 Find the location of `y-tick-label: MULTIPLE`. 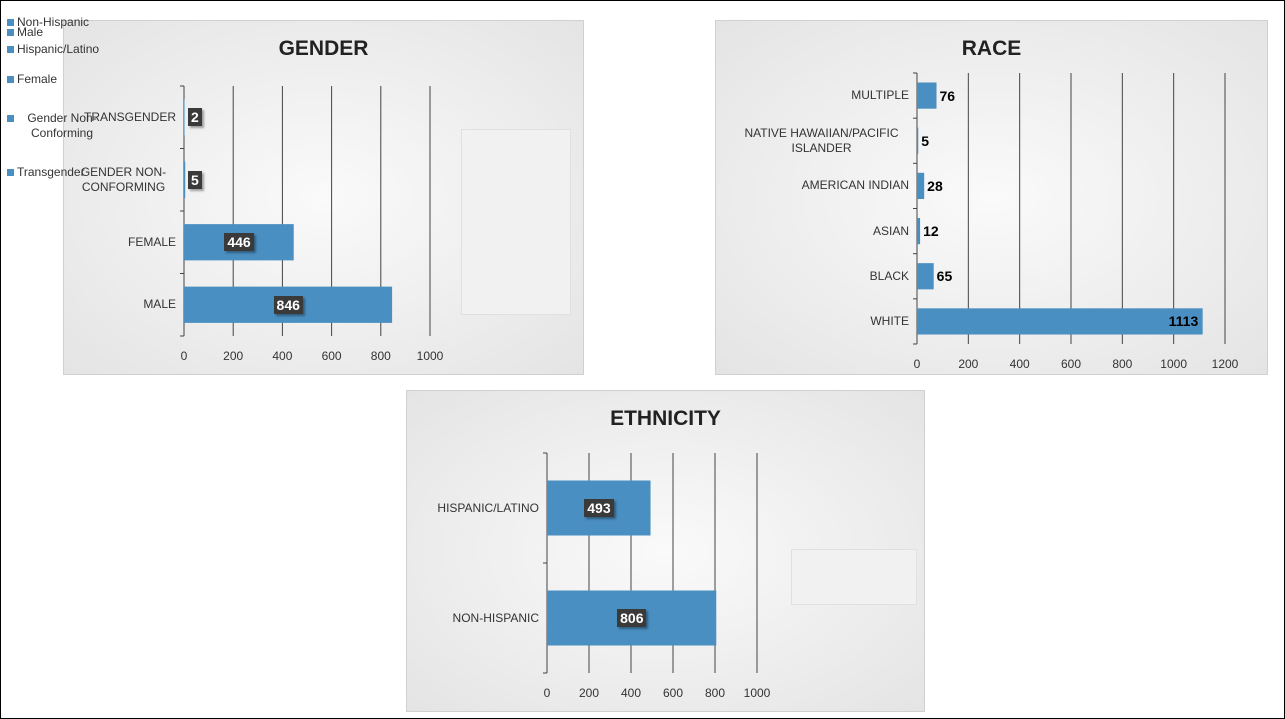

y-tick-label: MULTIPLE is located at coordinates (880, 95).